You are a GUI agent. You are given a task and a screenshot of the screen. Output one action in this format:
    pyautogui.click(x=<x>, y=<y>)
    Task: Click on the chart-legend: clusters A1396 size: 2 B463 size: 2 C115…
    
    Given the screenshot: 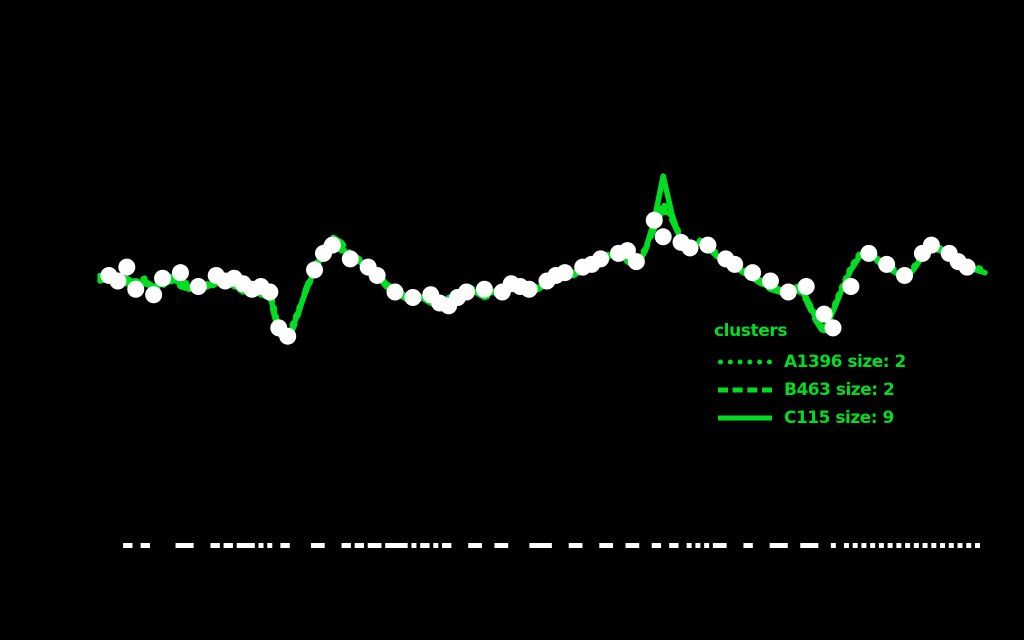 What is the action you would take?
    pyautogui.click(x=831, y=377)
    